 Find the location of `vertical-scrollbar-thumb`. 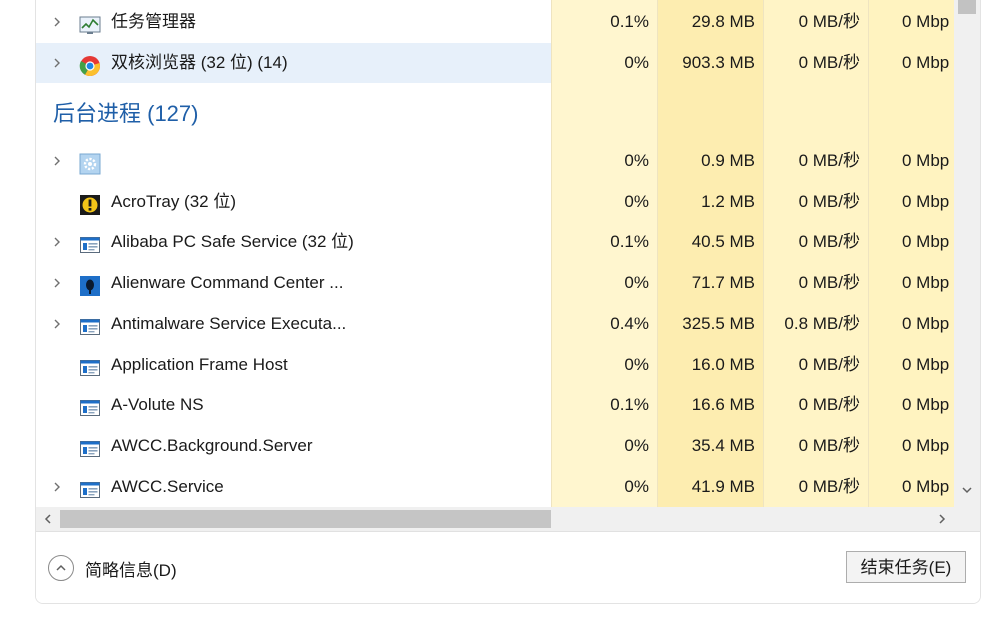

vertical-scrollbar-thumb is located at coordinates (967, 7).